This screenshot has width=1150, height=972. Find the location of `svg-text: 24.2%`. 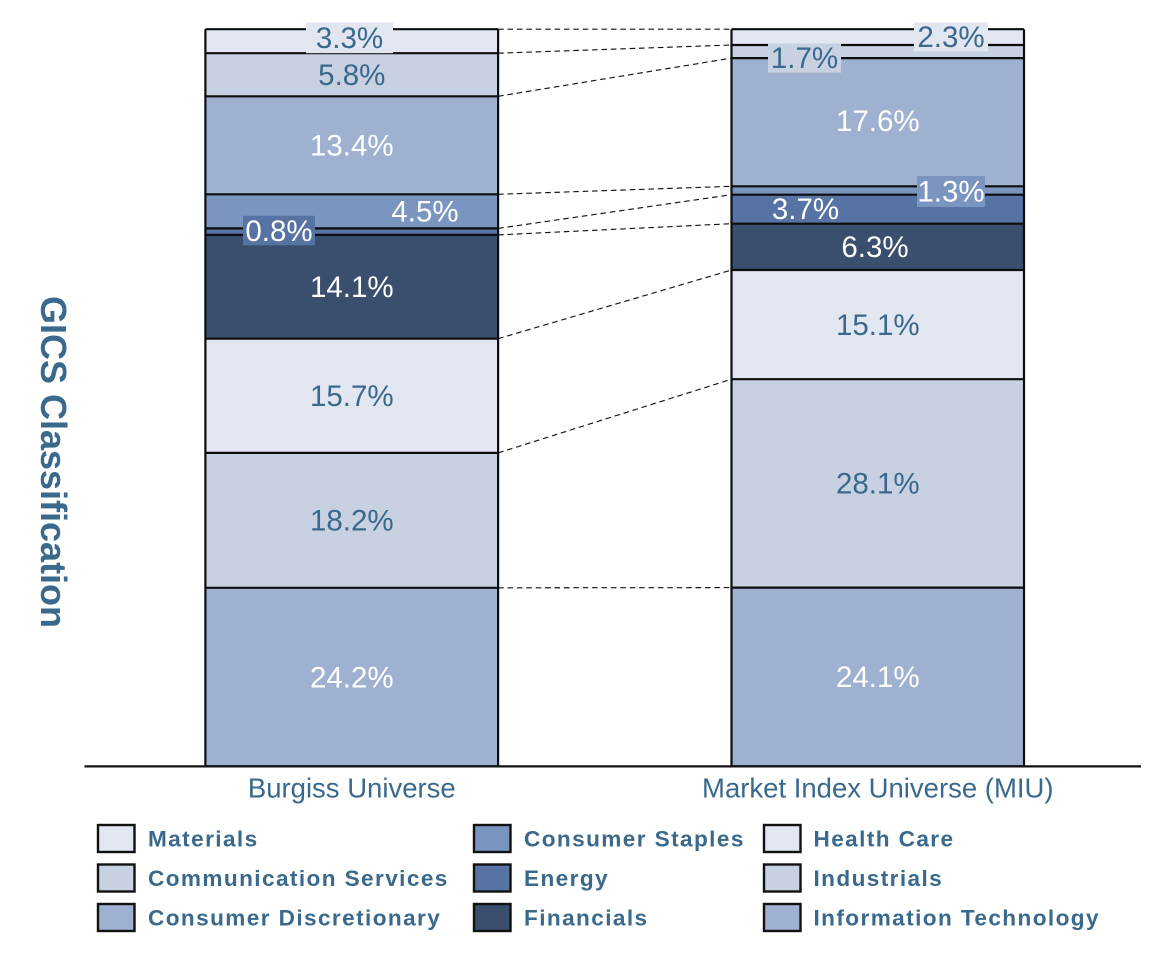

svg-text: 24.2% is located at coordinates (352, 677).